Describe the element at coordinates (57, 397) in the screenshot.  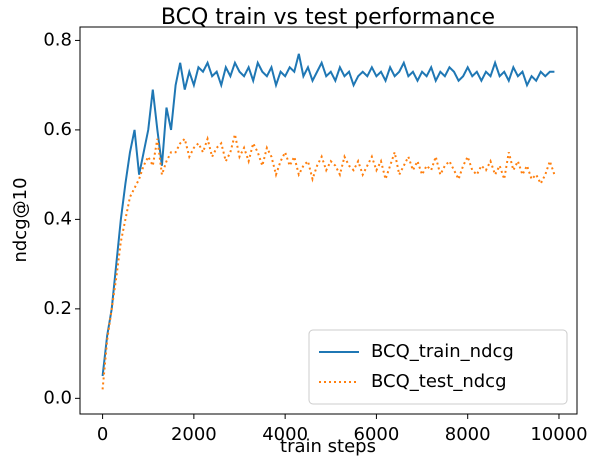
I see `y-tick-label: 0.0` at that location.